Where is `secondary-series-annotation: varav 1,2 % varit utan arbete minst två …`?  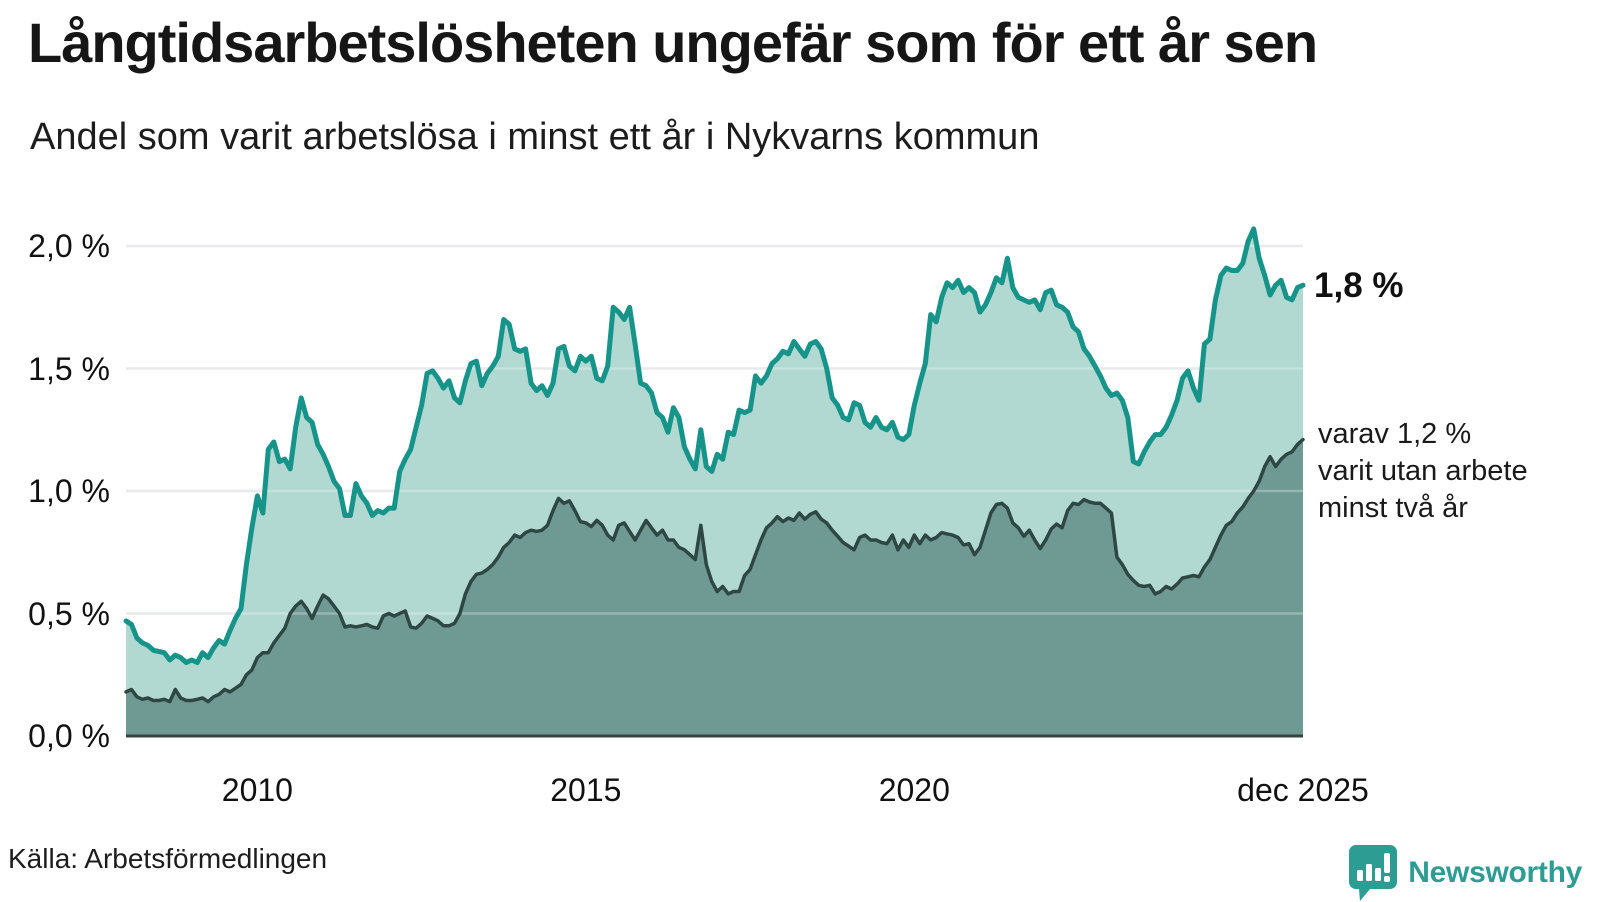
secondary-series-annotation: varav 1,2 % varit utan arbete minst två … is located at coordinates (1423, 471).